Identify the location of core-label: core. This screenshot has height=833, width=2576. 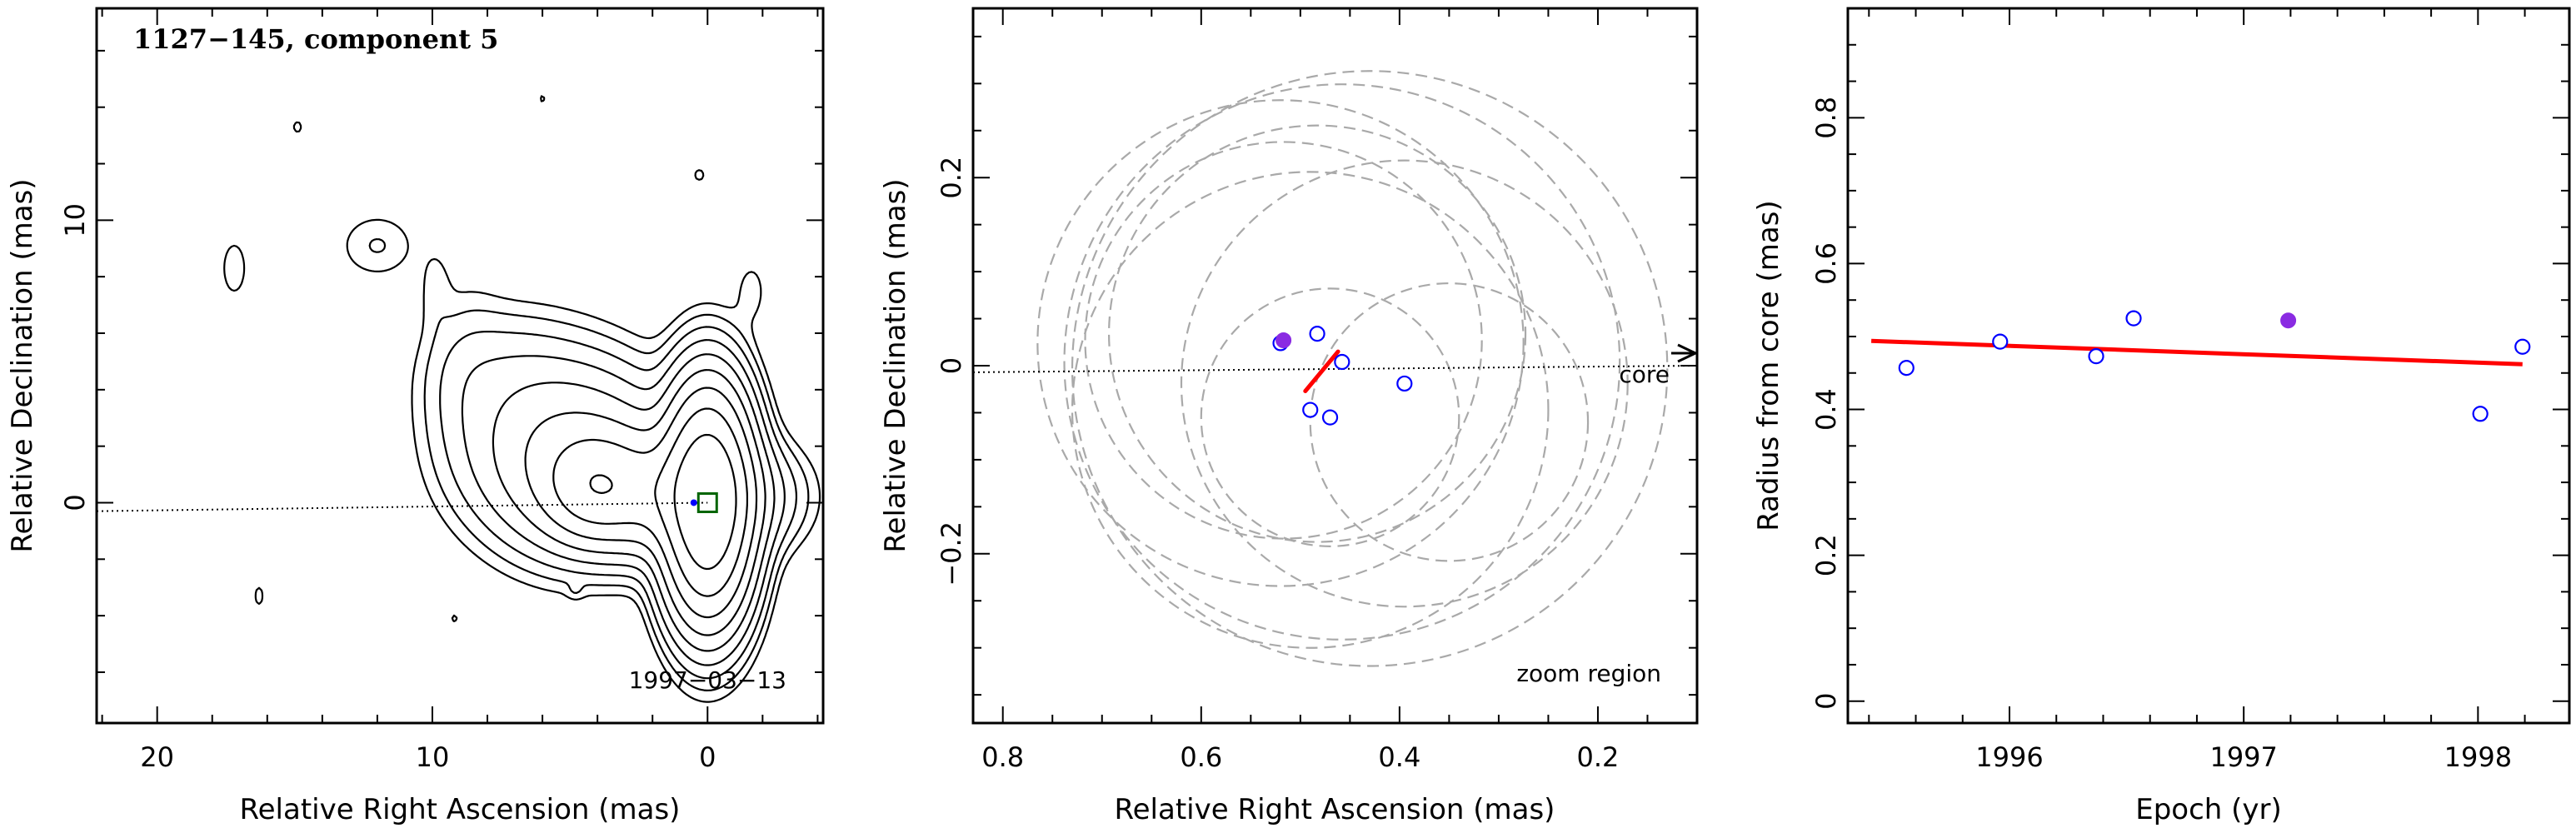
(1644, 374).